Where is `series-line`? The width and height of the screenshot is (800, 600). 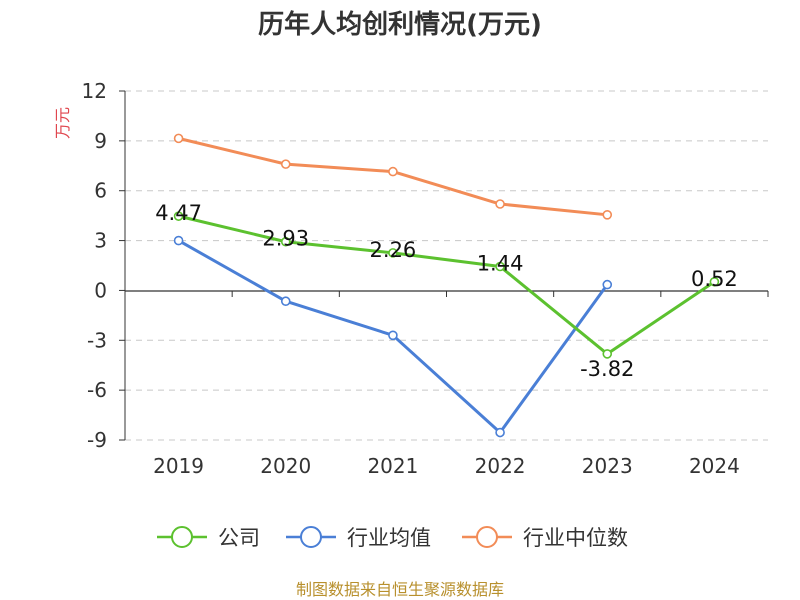
series-line is located at coordinates (393, 176).